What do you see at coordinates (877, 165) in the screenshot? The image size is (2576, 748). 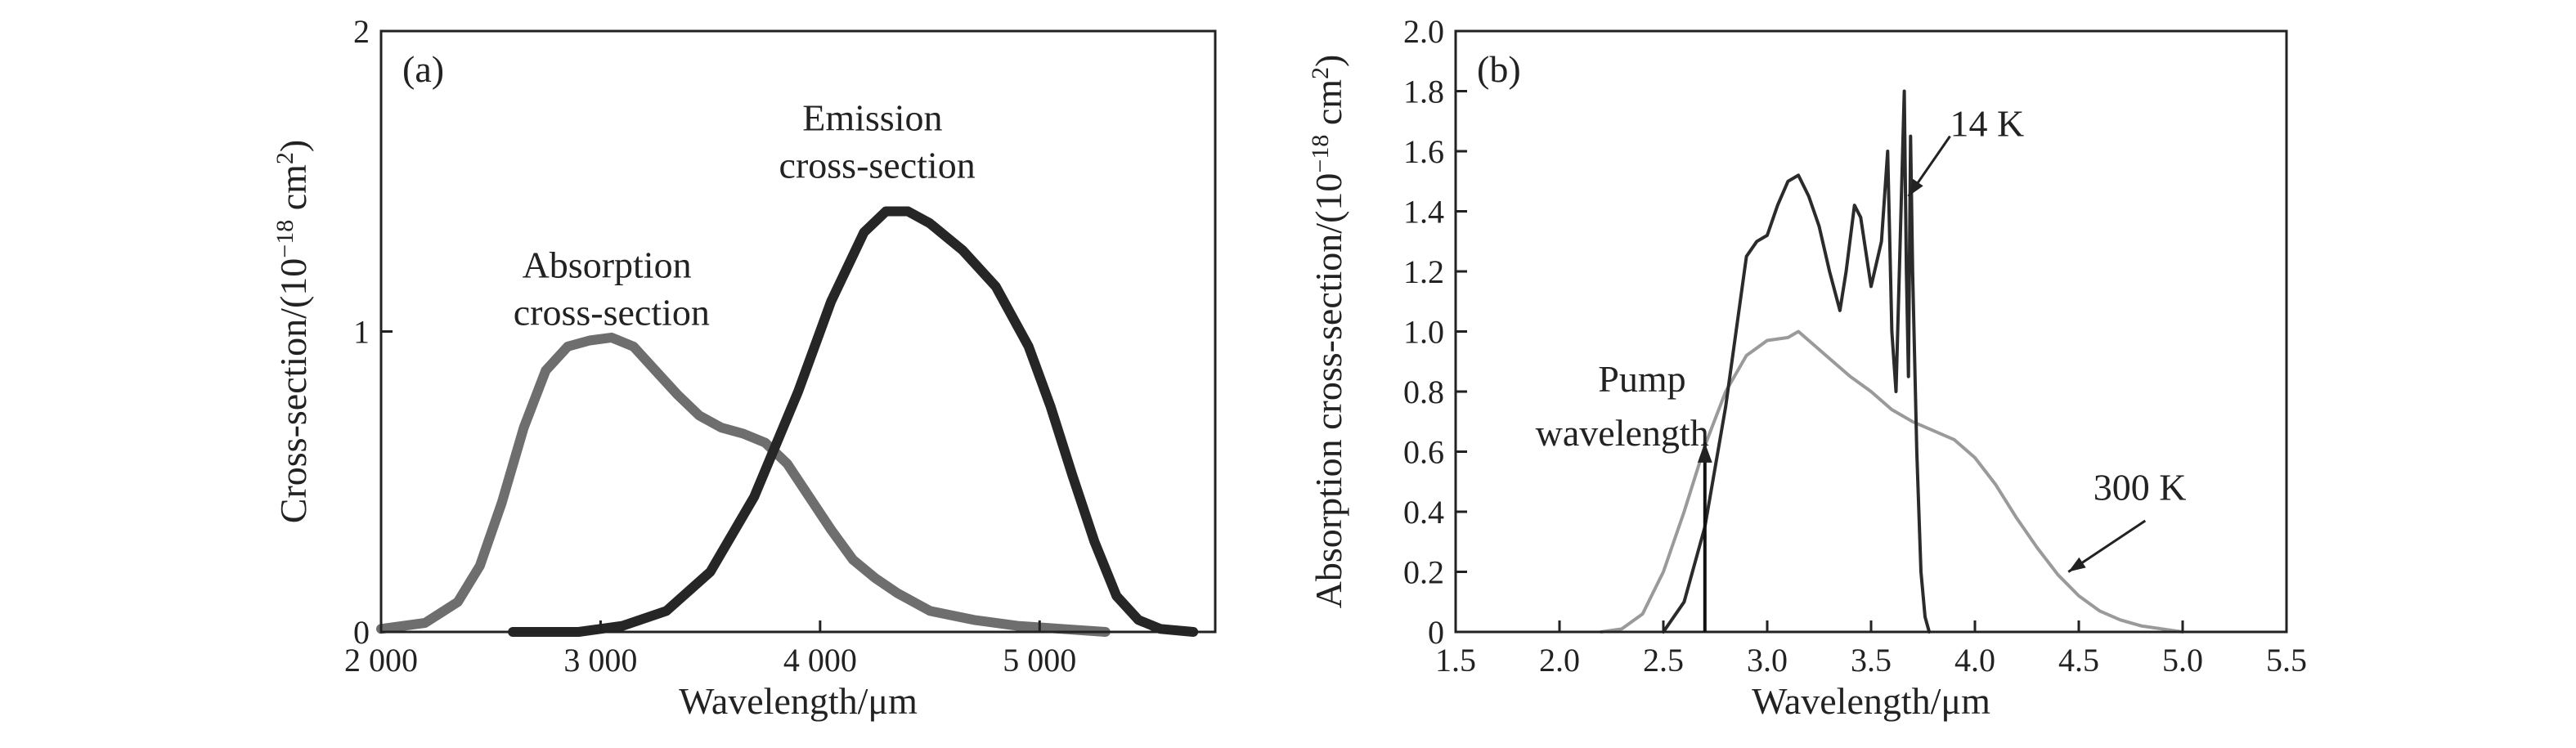 I see `panel-a-emission-annotation-line-2: cross-section` at bounding box center [877, 165].